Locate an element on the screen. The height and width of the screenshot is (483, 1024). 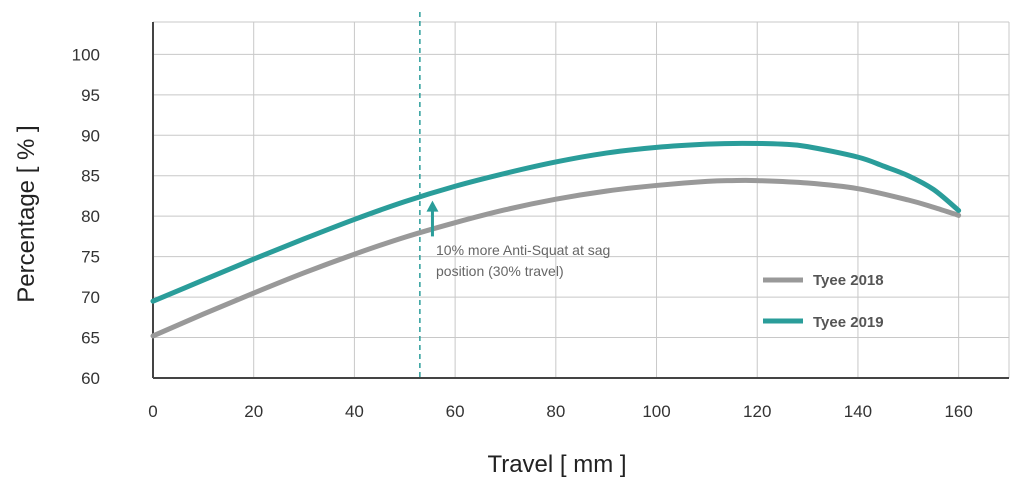
legend: Tyee 2018 Tyee 2019 is located at coordinates (823, 301).